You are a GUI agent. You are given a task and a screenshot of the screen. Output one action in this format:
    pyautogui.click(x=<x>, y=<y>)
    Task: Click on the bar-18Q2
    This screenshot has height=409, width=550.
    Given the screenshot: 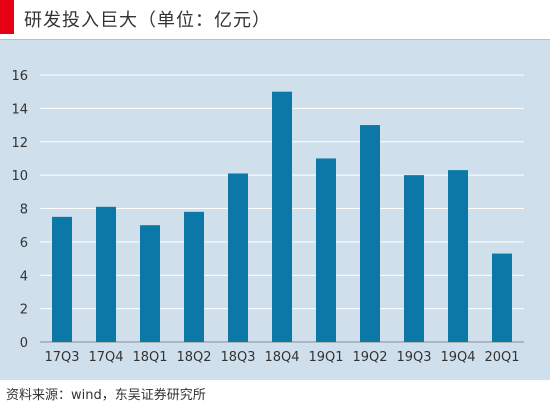 What is the action you would take?
    pyautogui.click(x=194, y=276)
    